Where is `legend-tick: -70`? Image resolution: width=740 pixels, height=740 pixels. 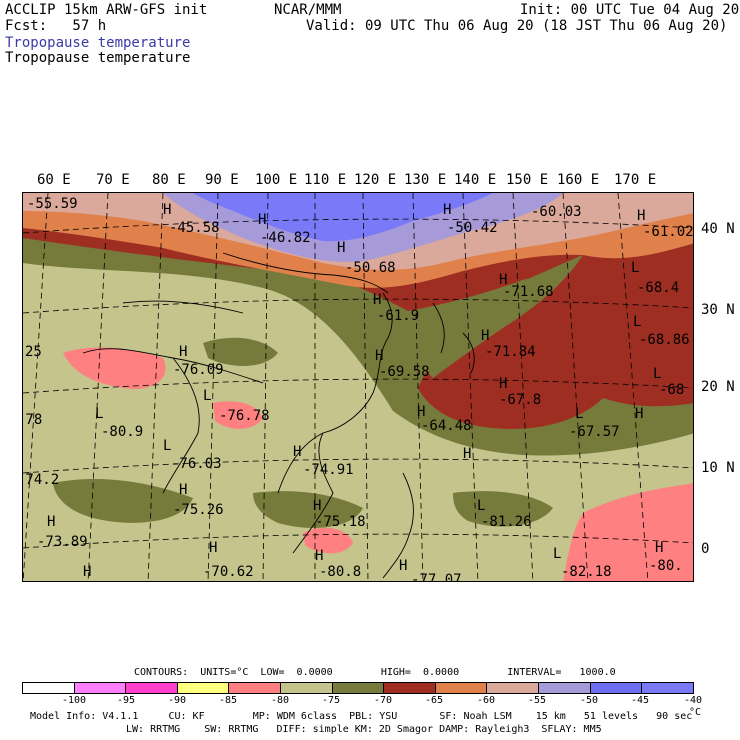
legend-tick: -70 is located at coordinates (383, 700).